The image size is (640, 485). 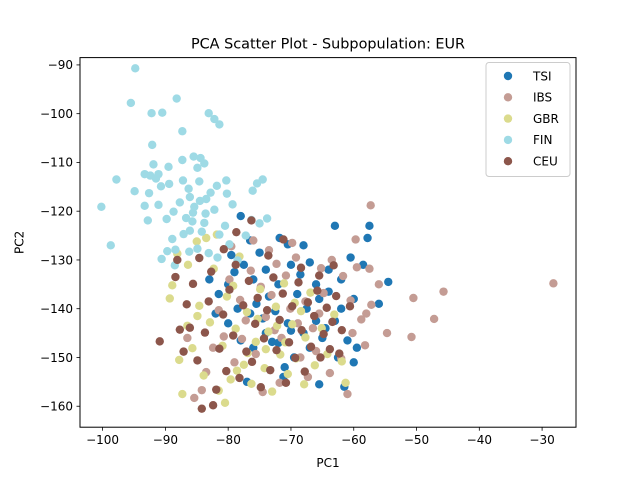 I want to click on legend-marker-ceu, so click(x=508, y=161).